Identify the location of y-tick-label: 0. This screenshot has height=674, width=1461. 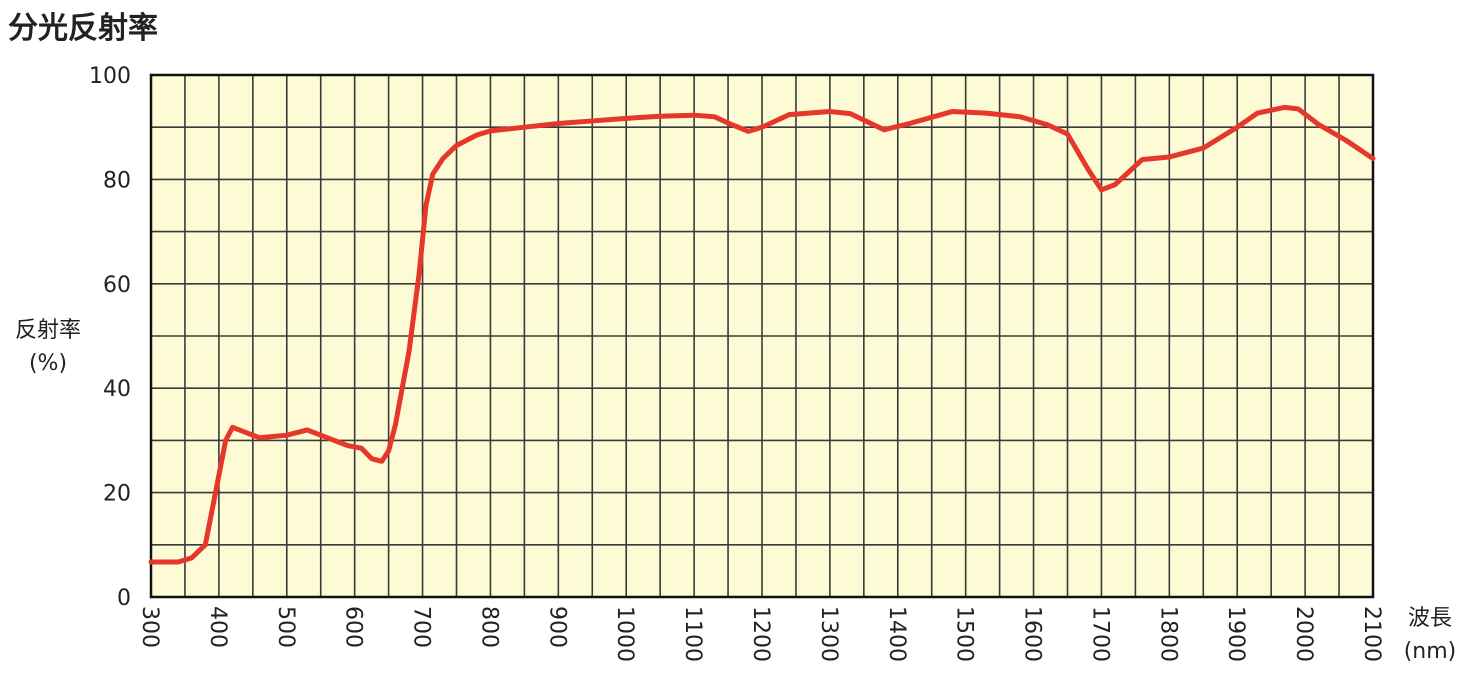
(124, 598).